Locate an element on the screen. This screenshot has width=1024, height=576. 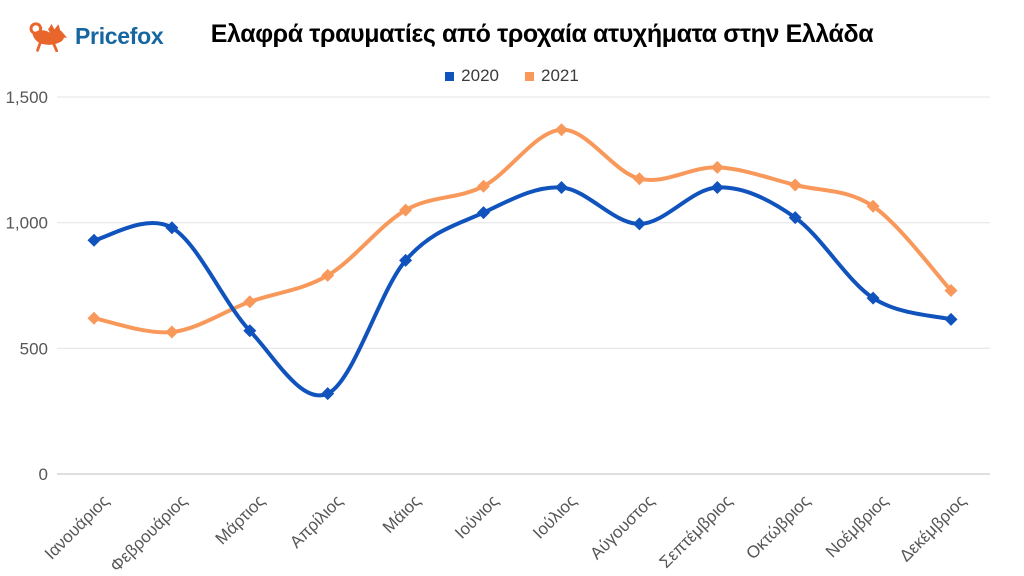
chart-legend: 2020 2021 is located at coordinates (512, 76).